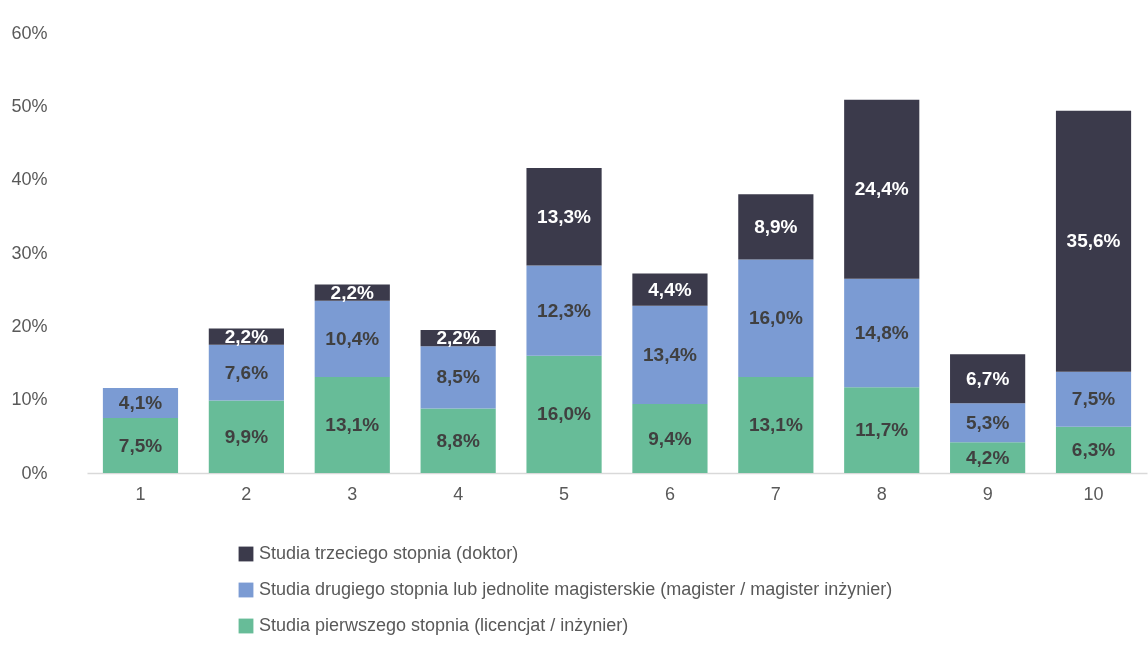 The image size is (1148, 662). I want to click on x-tick-label: 8, so click(881, 493).